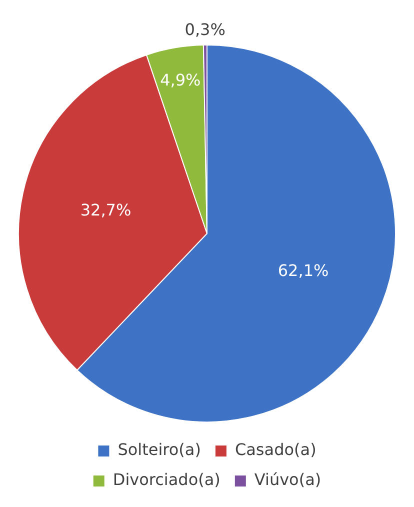 This screenshot has height=507, width=414. I want to click on data-label: 4,9%, so click(180, 80).